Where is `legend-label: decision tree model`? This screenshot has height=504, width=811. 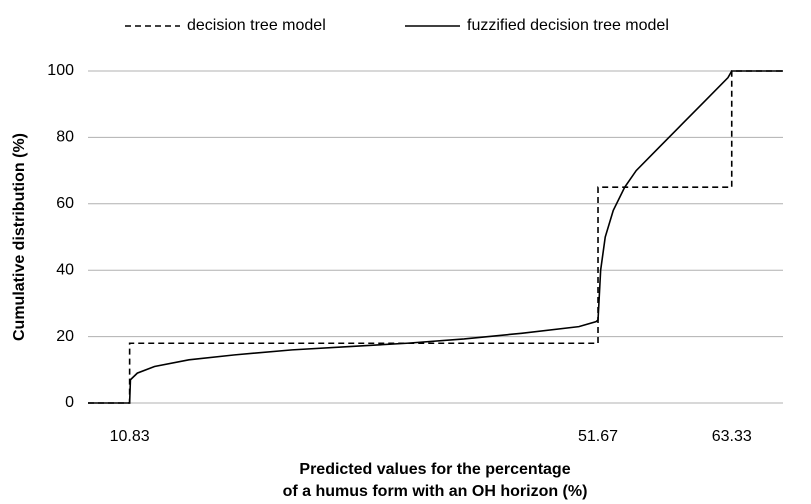 legend-label: decision tree model is located at coordinates (256, 25).